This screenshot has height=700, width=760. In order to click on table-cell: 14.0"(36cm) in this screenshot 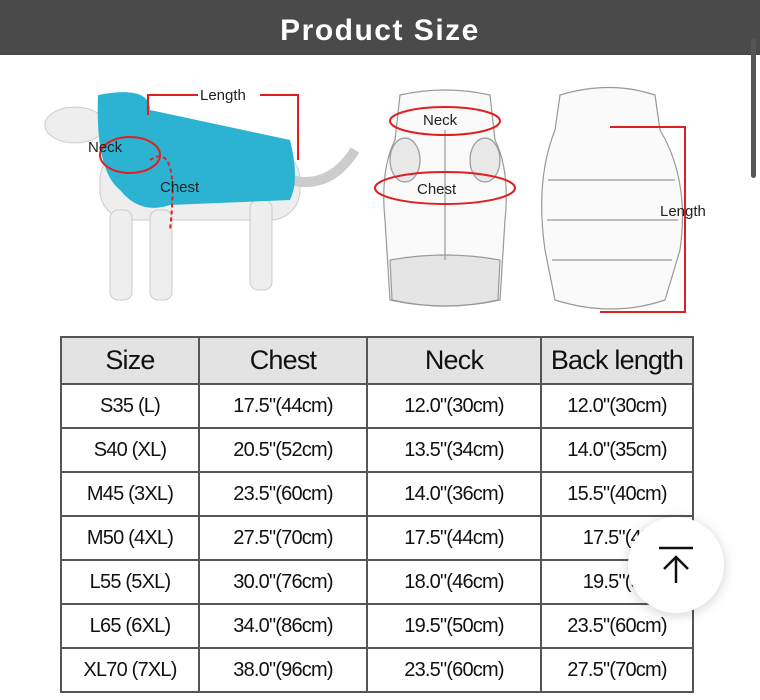, I will do `click(454, 494)`.